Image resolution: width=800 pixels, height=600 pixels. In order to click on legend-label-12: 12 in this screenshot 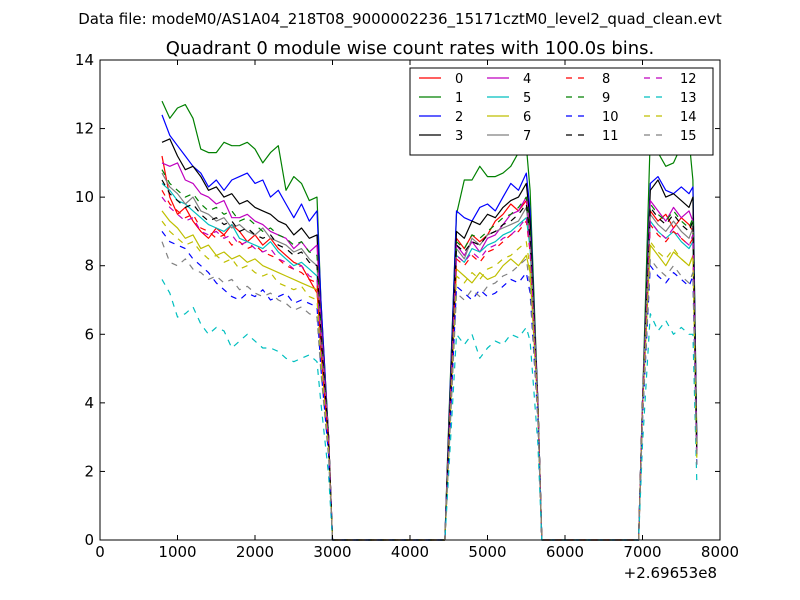, I will do `click(688, 79)`.